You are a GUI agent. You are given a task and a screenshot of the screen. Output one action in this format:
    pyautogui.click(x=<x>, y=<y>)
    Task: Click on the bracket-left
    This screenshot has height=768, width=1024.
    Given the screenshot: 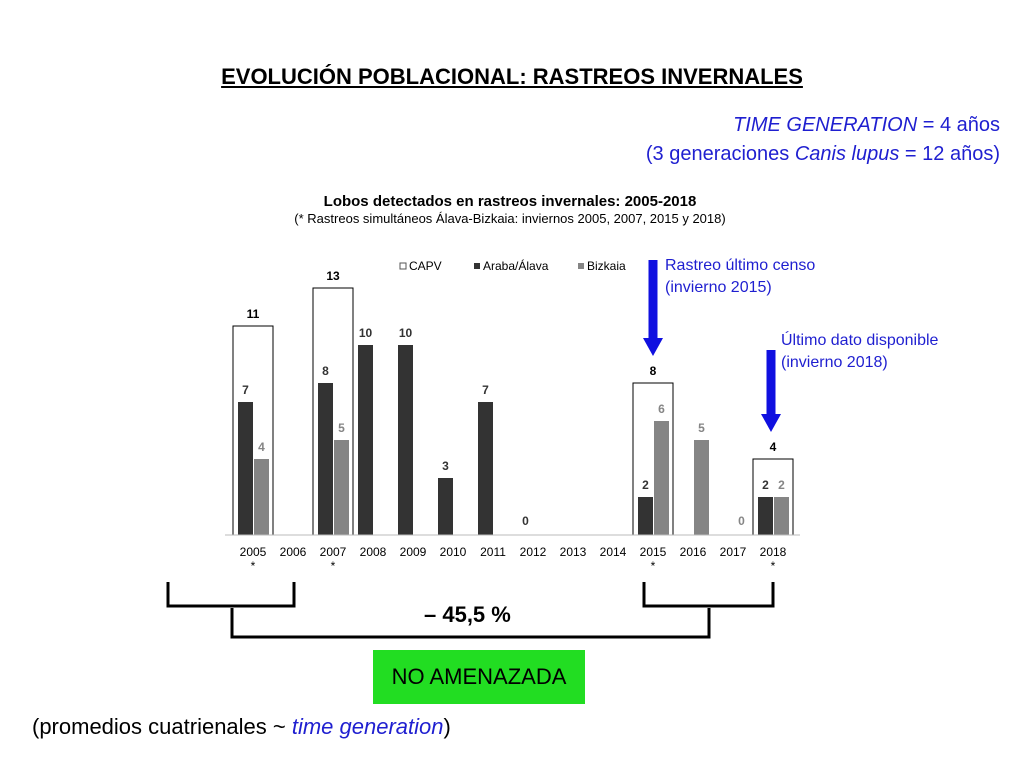 What is the action you would take?
    pyautogui.click(x=231, y=595)
    